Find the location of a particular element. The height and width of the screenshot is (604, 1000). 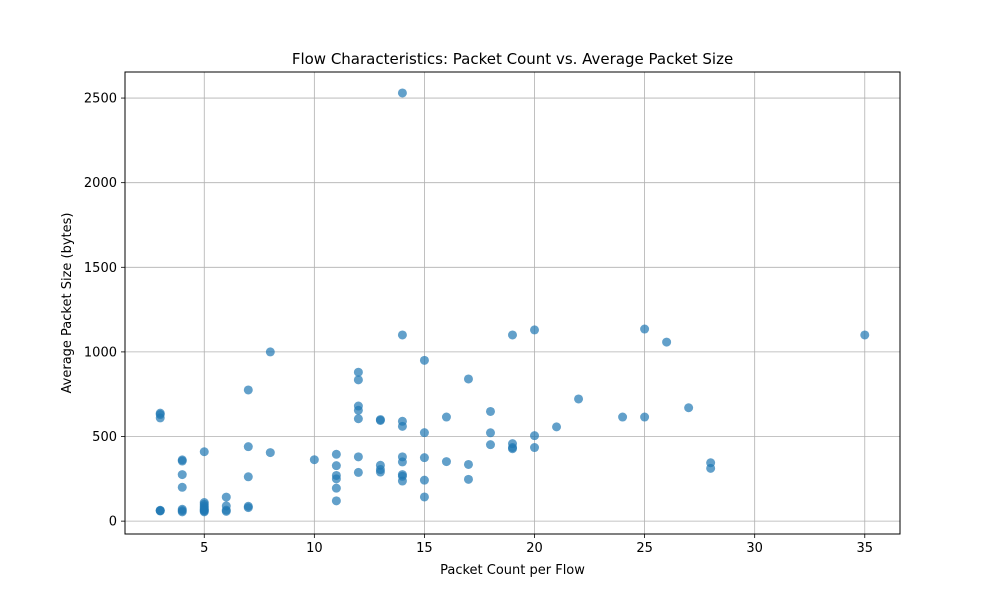

y-tick-label: 2000 is located at coordinates (100, 183).